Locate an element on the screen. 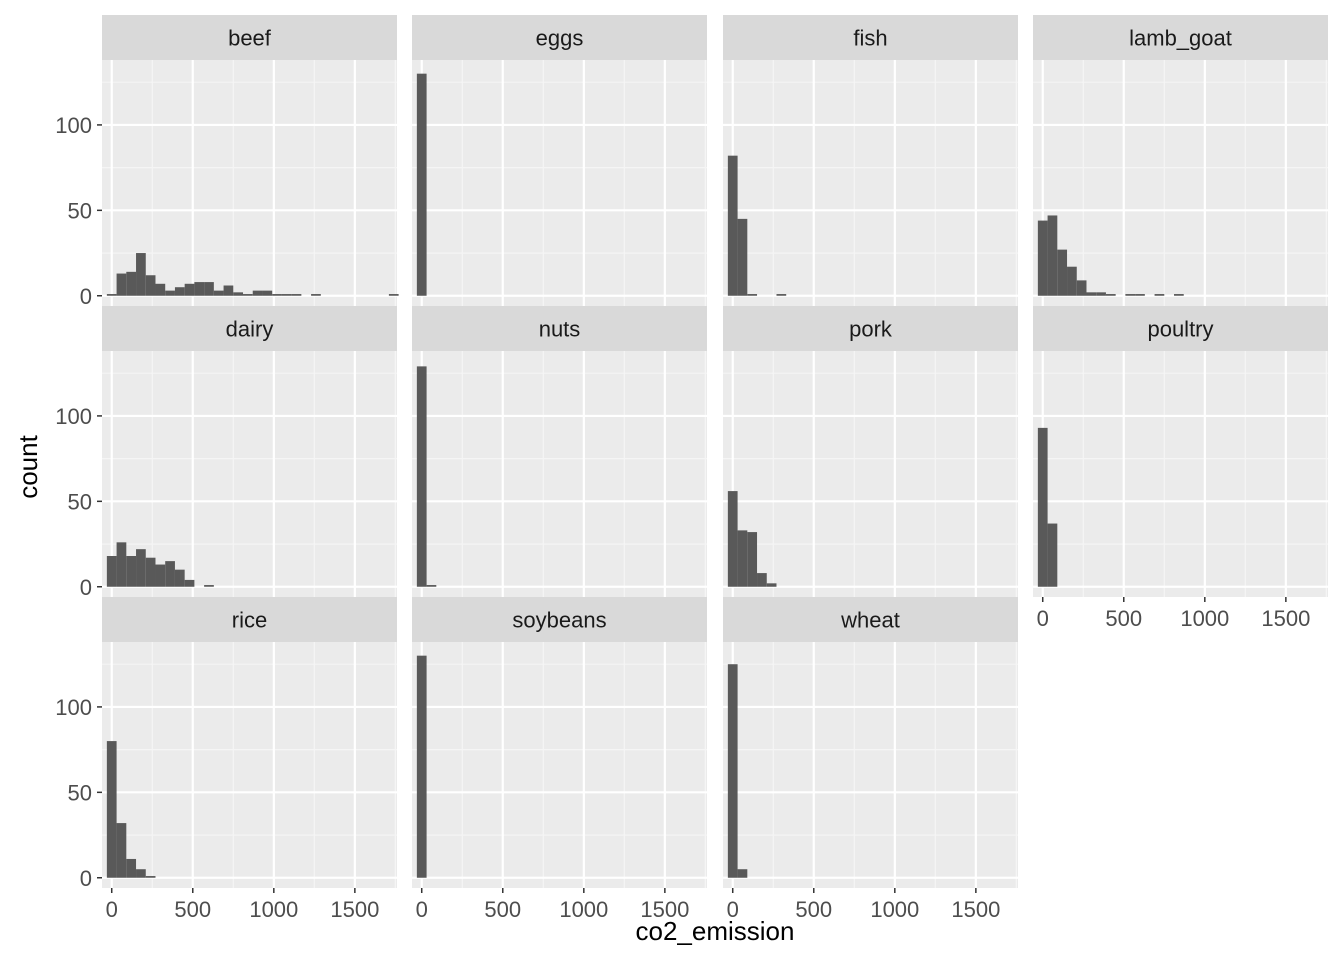 The height and width of the screenshot is (960, 1344). y-tick-label: 0 is located at coordinates (86, 296).